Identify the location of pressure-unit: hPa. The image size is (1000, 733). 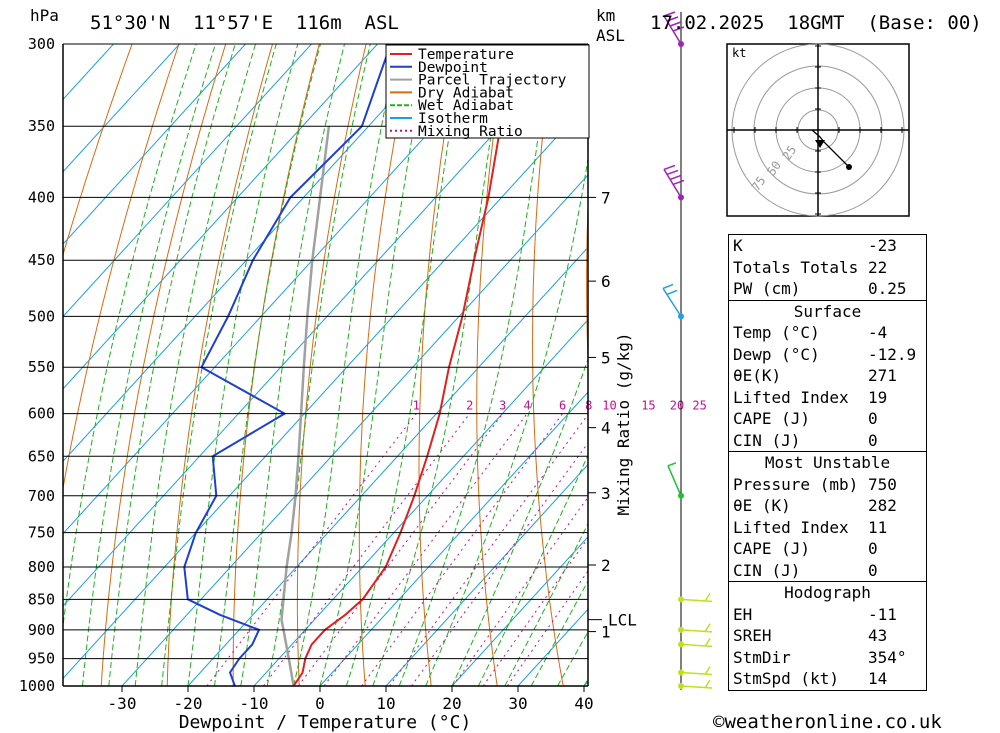
(44, 15).